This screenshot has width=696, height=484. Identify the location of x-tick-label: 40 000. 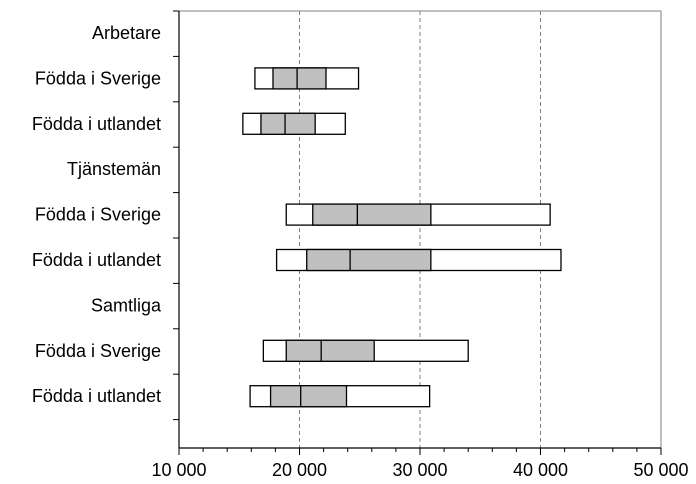
(540, 470).